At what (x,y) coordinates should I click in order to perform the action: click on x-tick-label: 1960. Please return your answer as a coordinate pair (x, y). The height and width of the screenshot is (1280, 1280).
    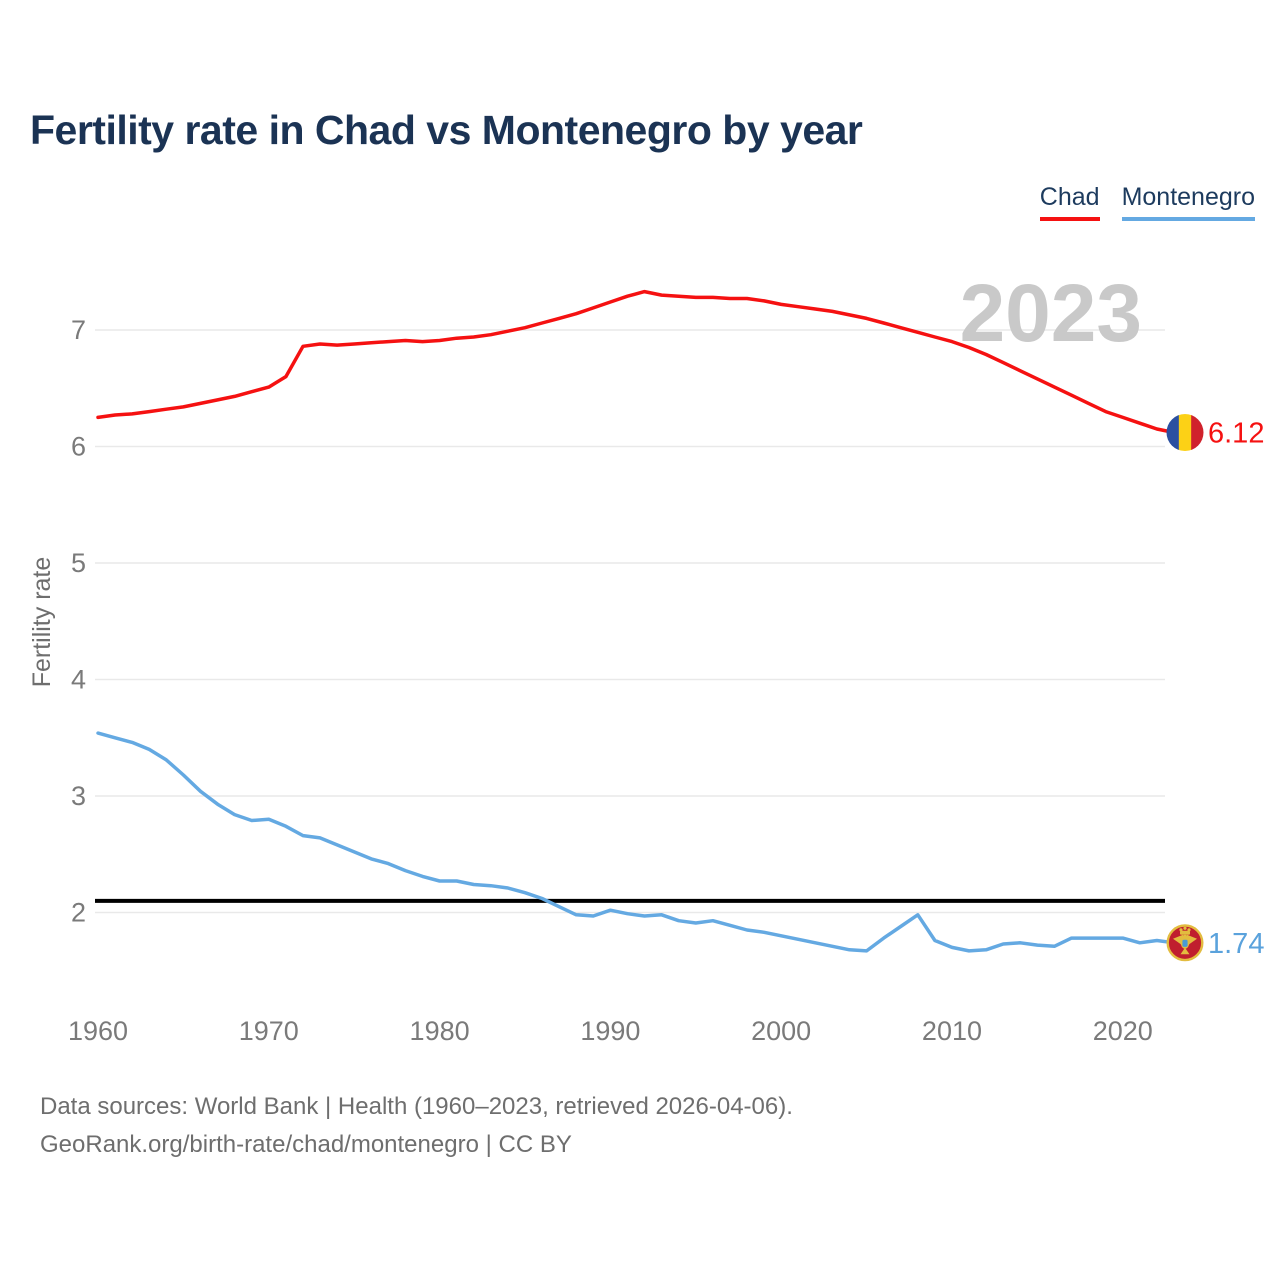
    Looking at the image, I should click on (98, 1031).